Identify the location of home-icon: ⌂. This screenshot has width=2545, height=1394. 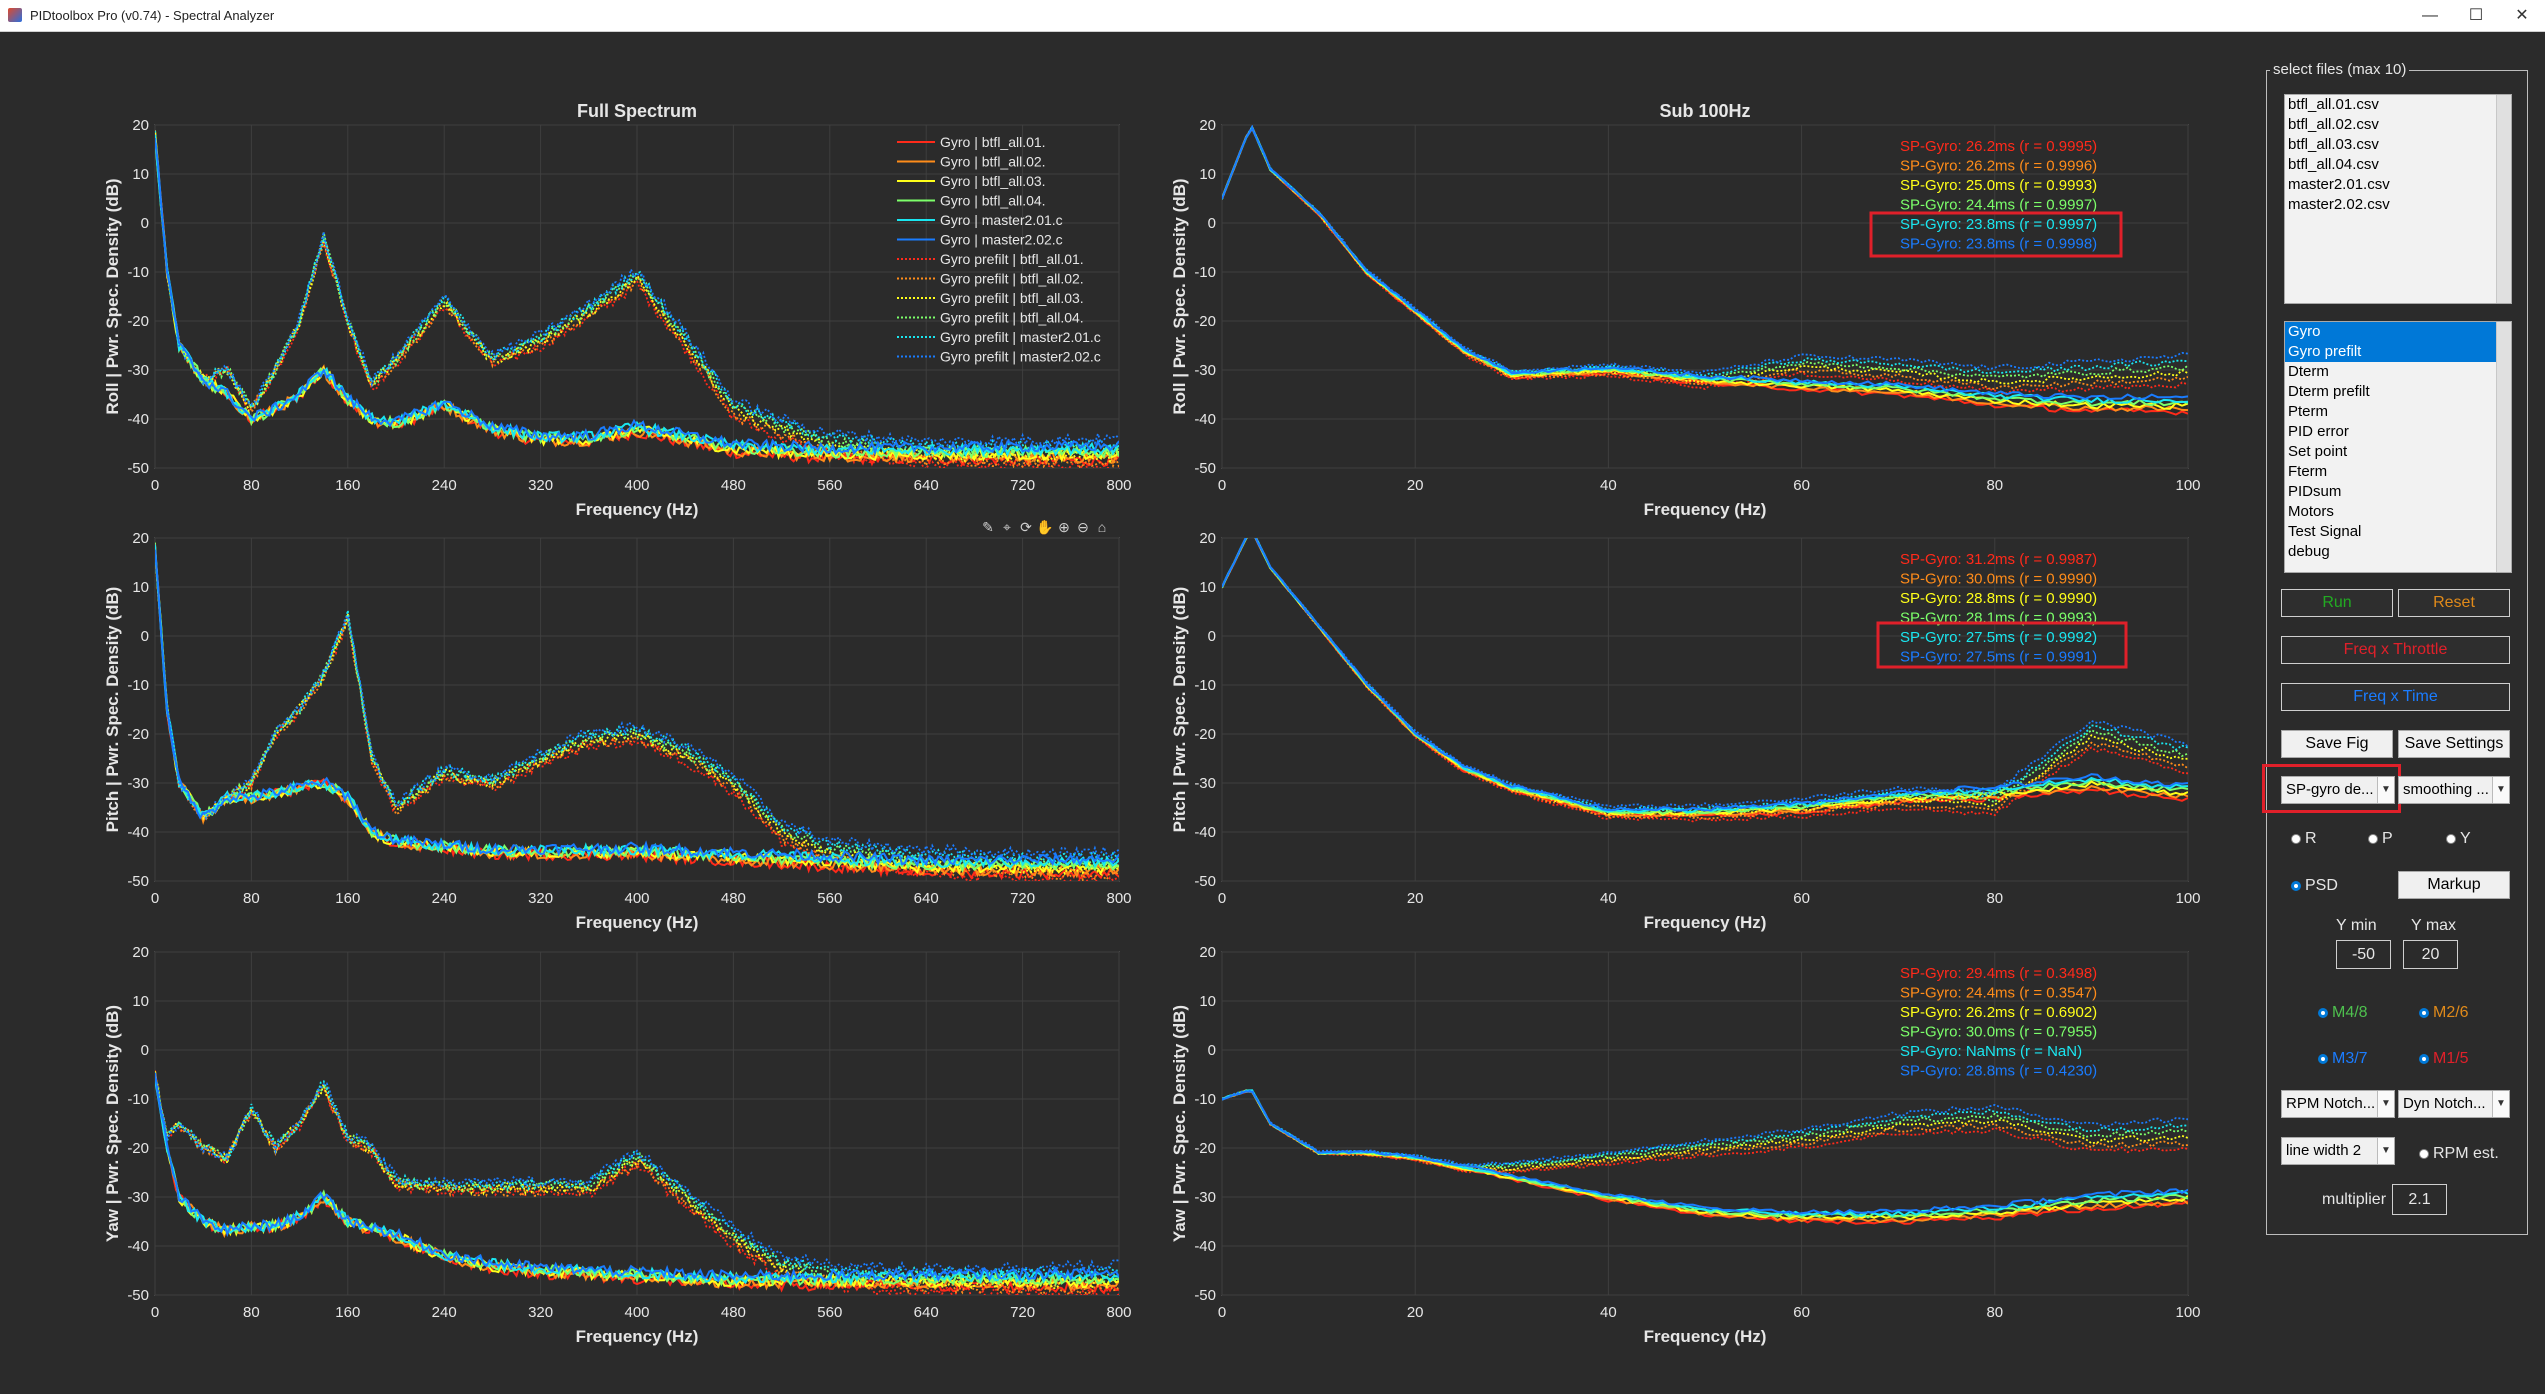
(1102, 527).